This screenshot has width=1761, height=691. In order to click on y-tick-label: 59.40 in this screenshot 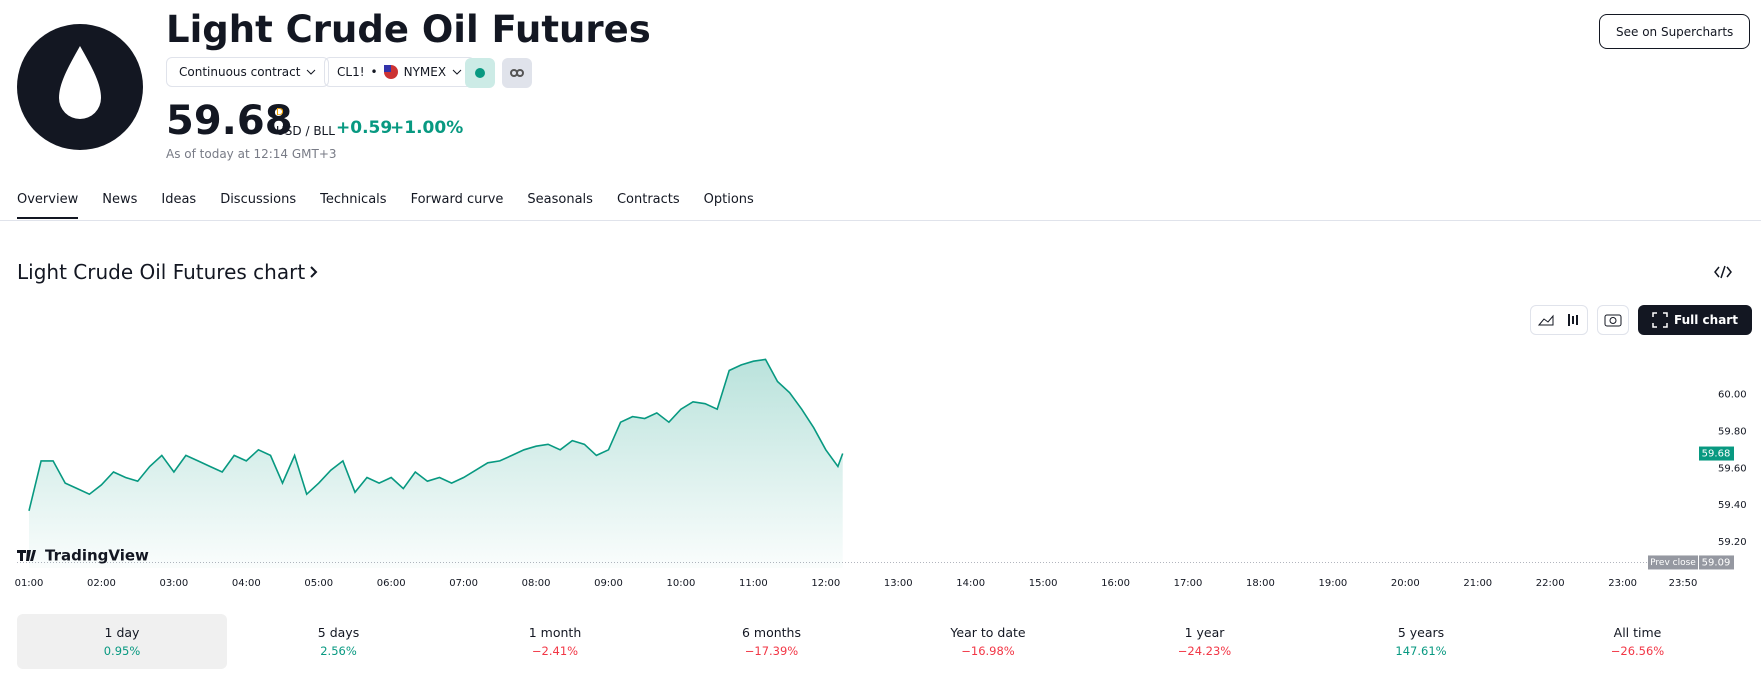, I will do `click(1732, 505)`.